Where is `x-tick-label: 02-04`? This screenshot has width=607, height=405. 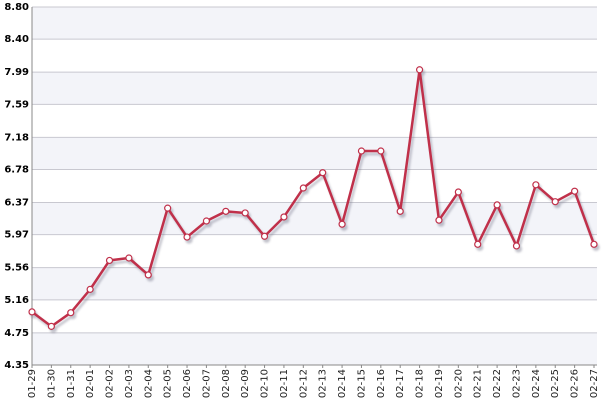
x-tick-label: 02-04 is located at coordinates (148, 383).